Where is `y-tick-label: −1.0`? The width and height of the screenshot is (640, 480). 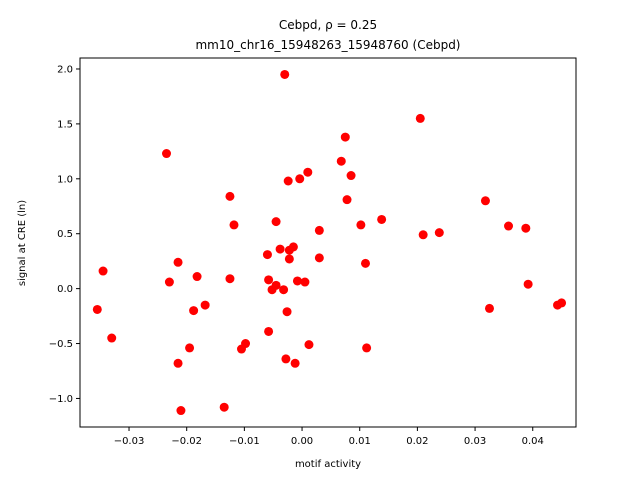
y-tick-label: −1.0 is located at coordinates (61, 399).